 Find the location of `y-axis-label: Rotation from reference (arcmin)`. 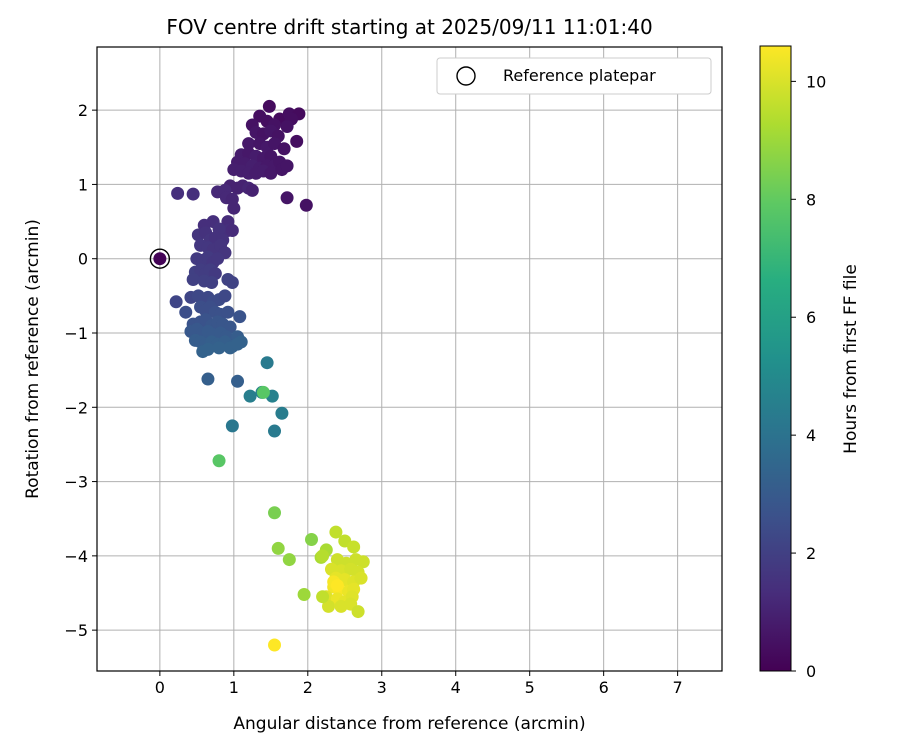

y-axis-label: Rotation from reference (arcmin) is located at coordinates (33, 359).